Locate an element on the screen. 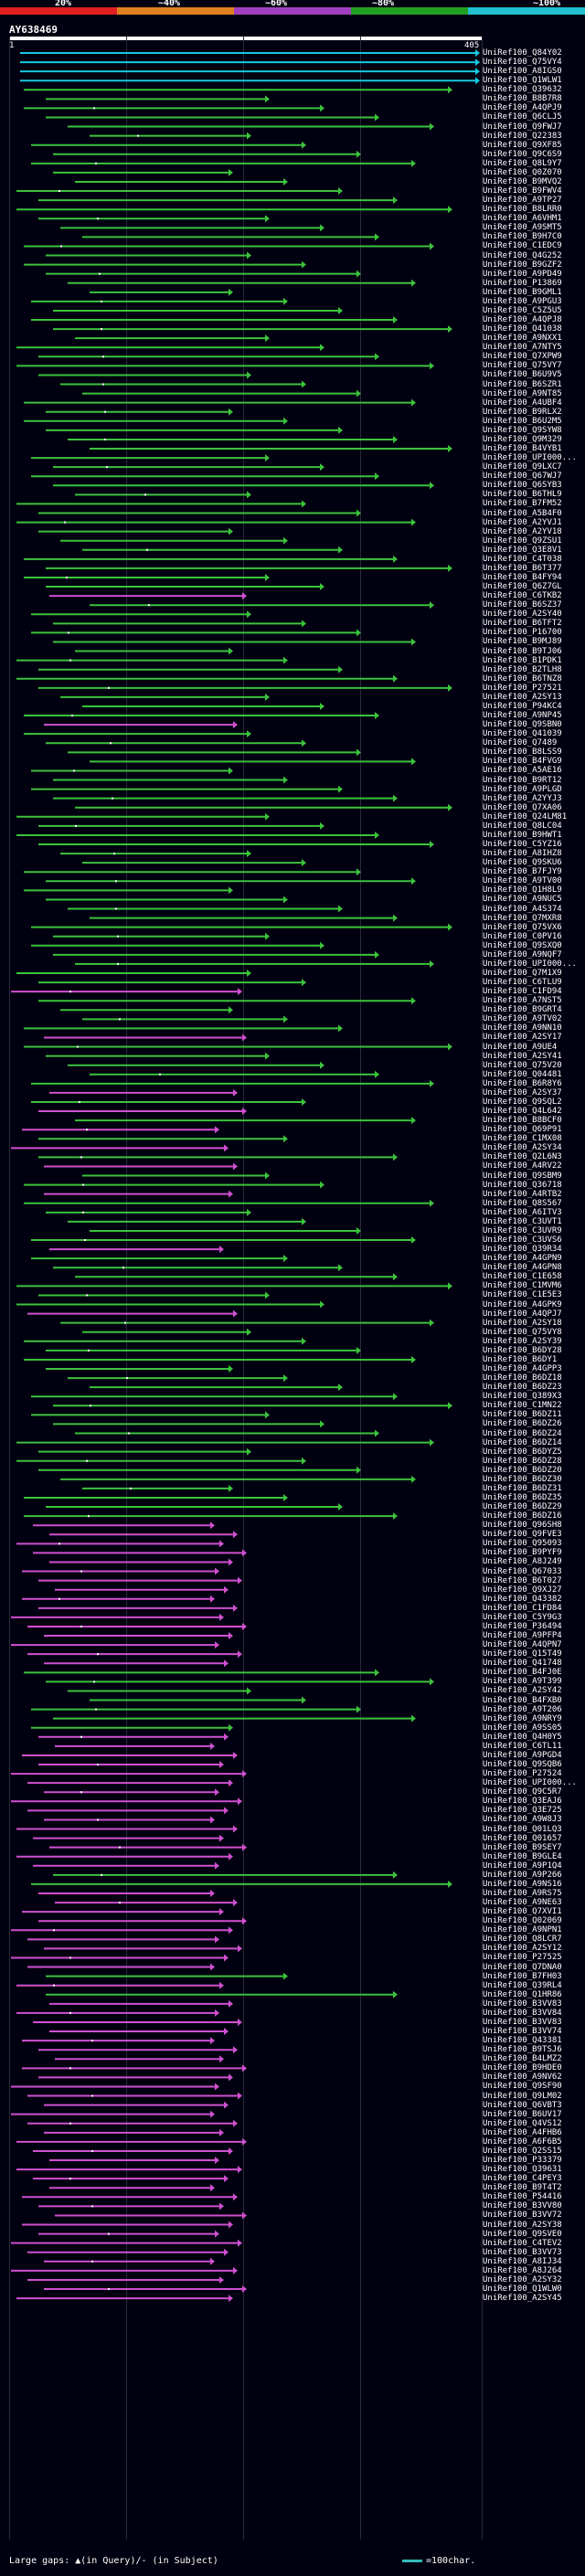  hit-label-link: UniRef100_Q9SYW8 is located at coordinates (522, 430).